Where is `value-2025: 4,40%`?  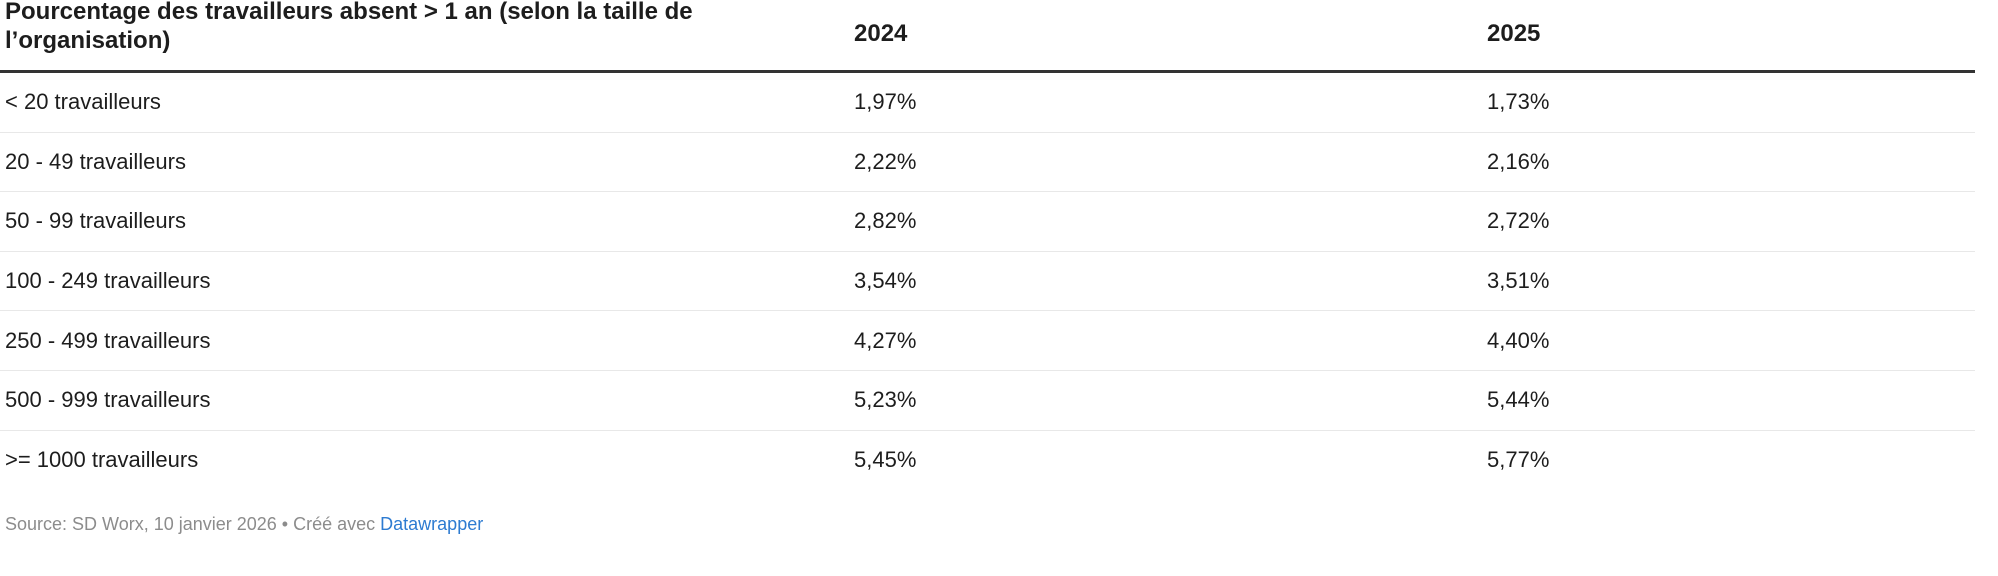 value-2025: 4,40% is located at coordinates (1518, 340).